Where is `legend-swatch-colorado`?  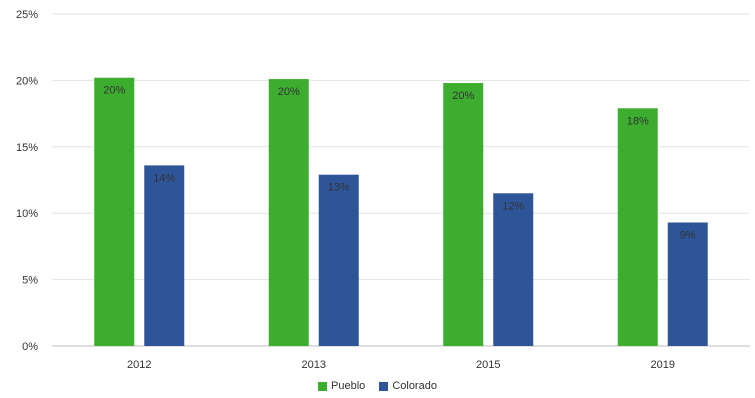 legend-swatch-colorado is located at coordinates (384, 386).